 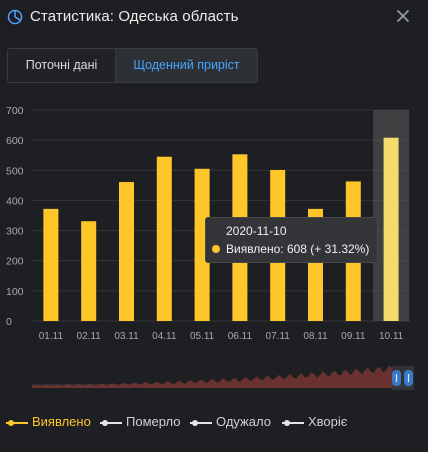 I want to click on legend-label: Виявлено, so click(x=61, y=421).